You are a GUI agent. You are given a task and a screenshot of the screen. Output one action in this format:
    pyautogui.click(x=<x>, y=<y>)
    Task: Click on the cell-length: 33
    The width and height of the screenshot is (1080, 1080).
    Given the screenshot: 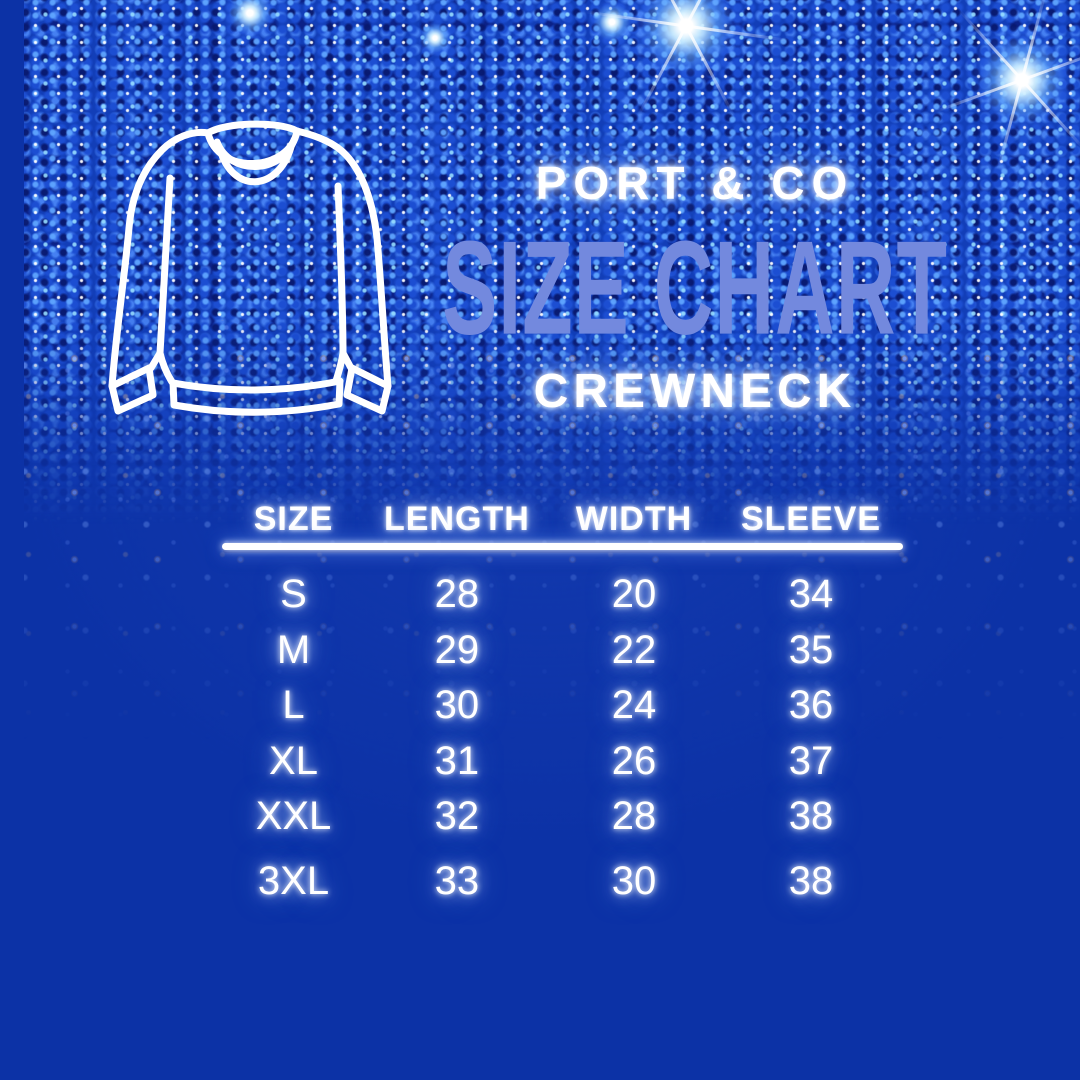 What is the action you would take?
    pyautogui.click(x=457, y=880)
    